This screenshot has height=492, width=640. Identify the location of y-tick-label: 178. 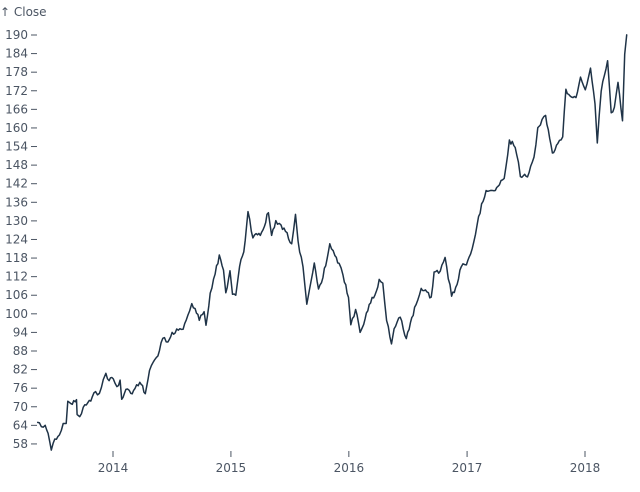
(16, 72).